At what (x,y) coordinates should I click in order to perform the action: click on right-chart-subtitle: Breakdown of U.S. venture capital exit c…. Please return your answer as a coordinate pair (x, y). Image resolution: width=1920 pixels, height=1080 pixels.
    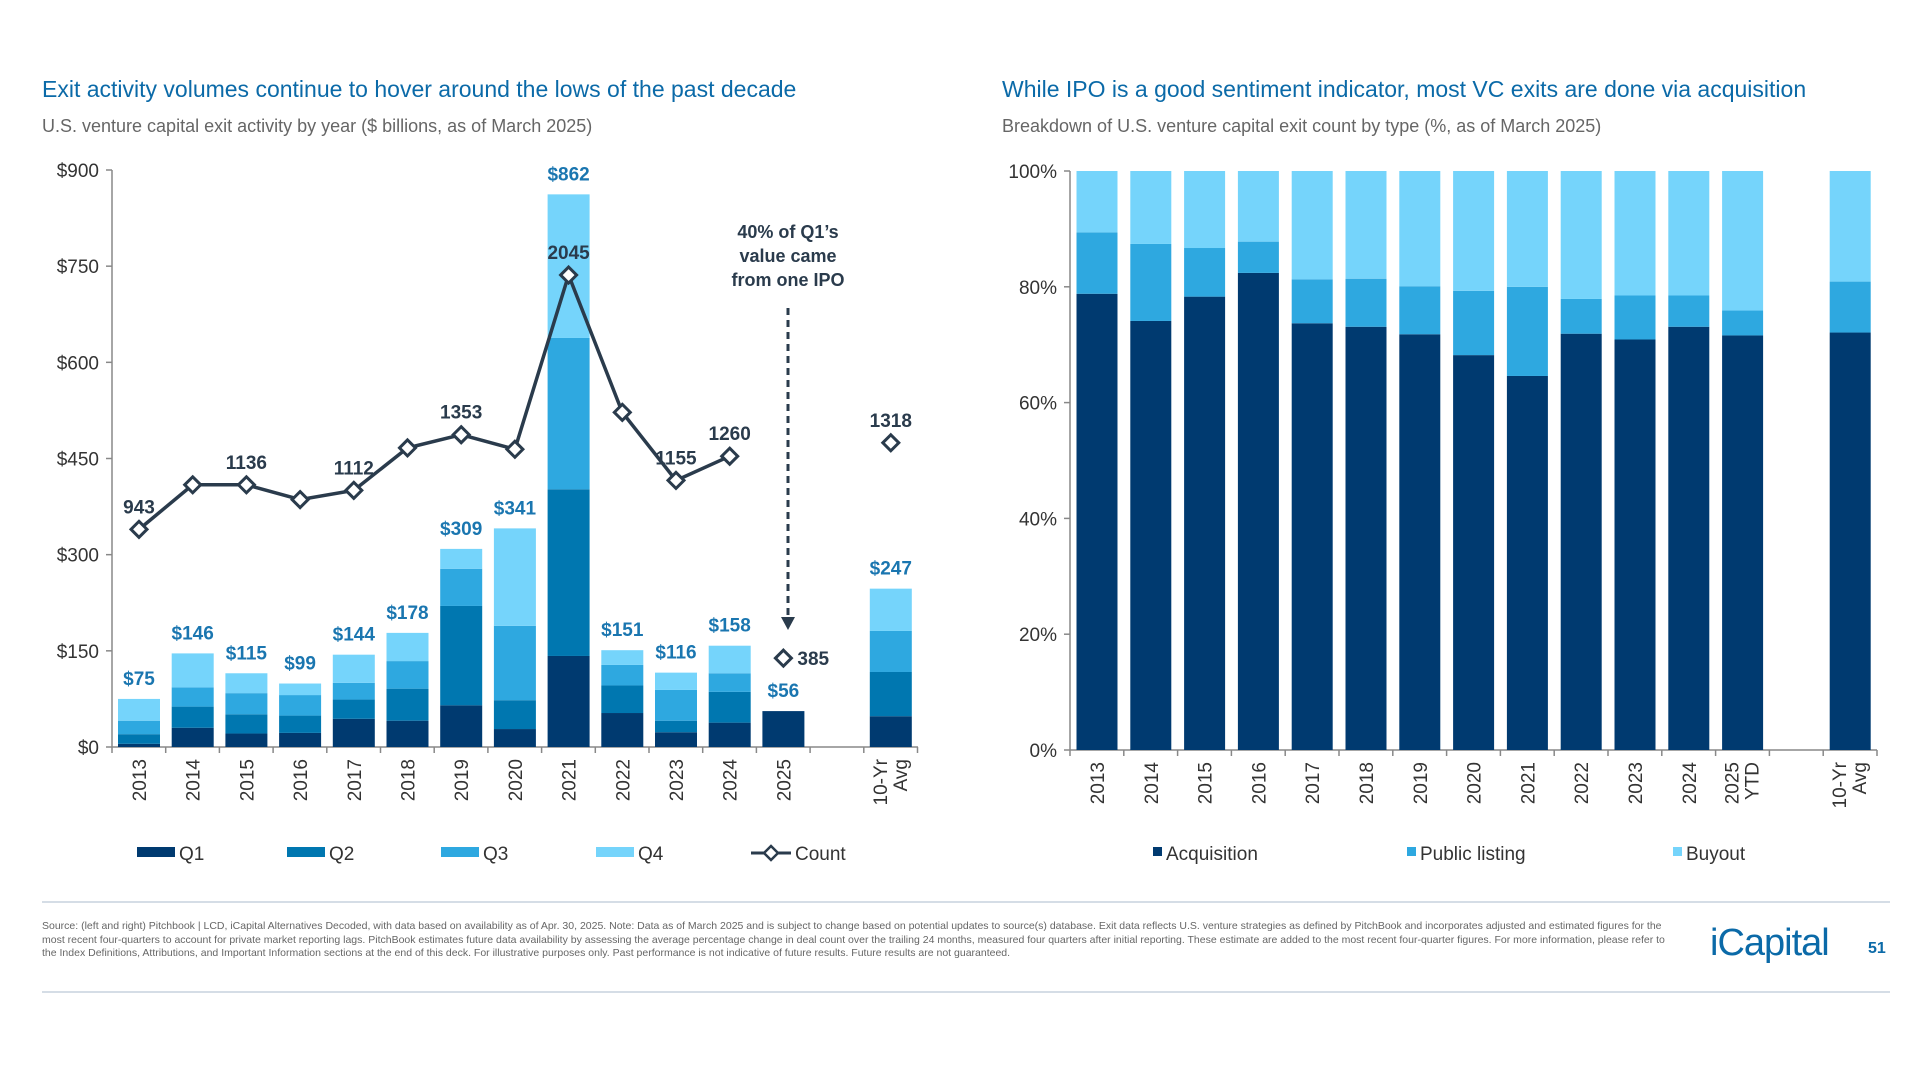
    Looking at the image, I should click on (1302, 126).